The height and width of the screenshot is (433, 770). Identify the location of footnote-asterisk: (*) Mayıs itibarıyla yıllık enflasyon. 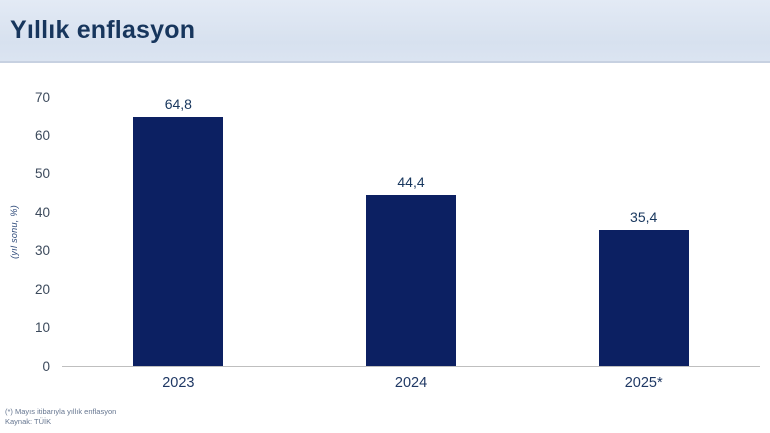
(61, 411).